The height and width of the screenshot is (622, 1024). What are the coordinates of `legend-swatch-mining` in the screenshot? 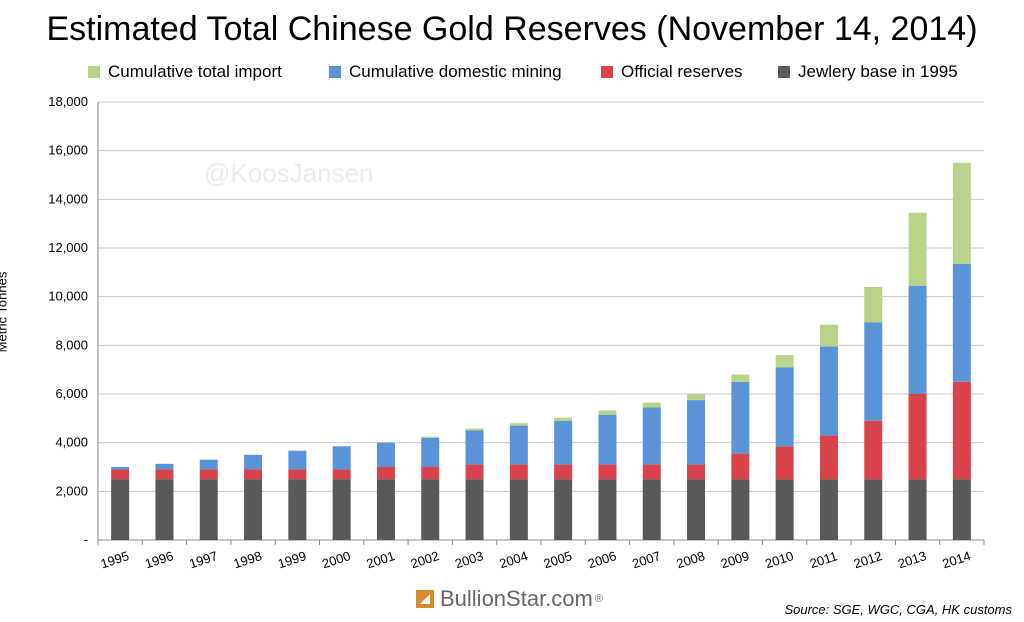 It's located at (335, 72).